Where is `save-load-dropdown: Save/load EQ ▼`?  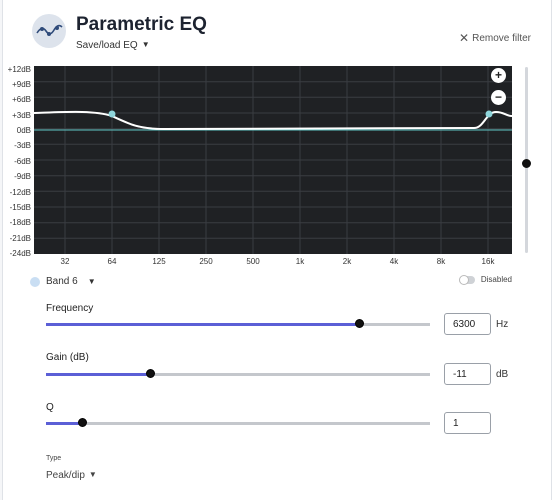 save-load-dropdown: Save/load EQ ▼ is located at coordinates (113, 45).